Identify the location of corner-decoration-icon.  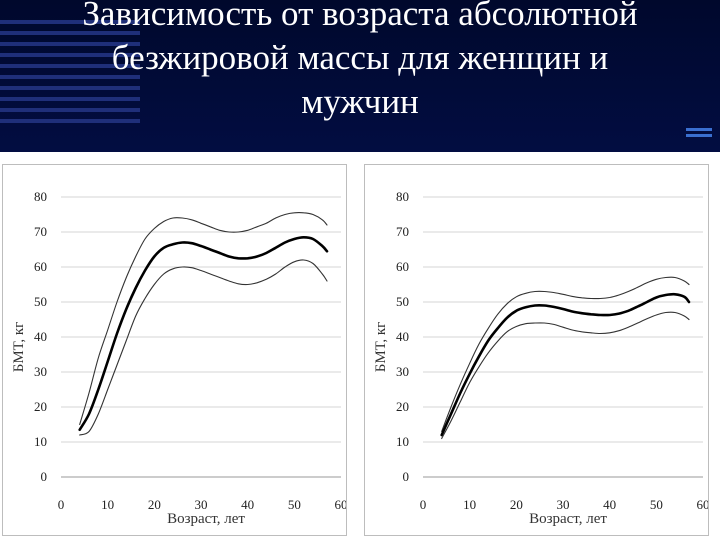
(699, 134).